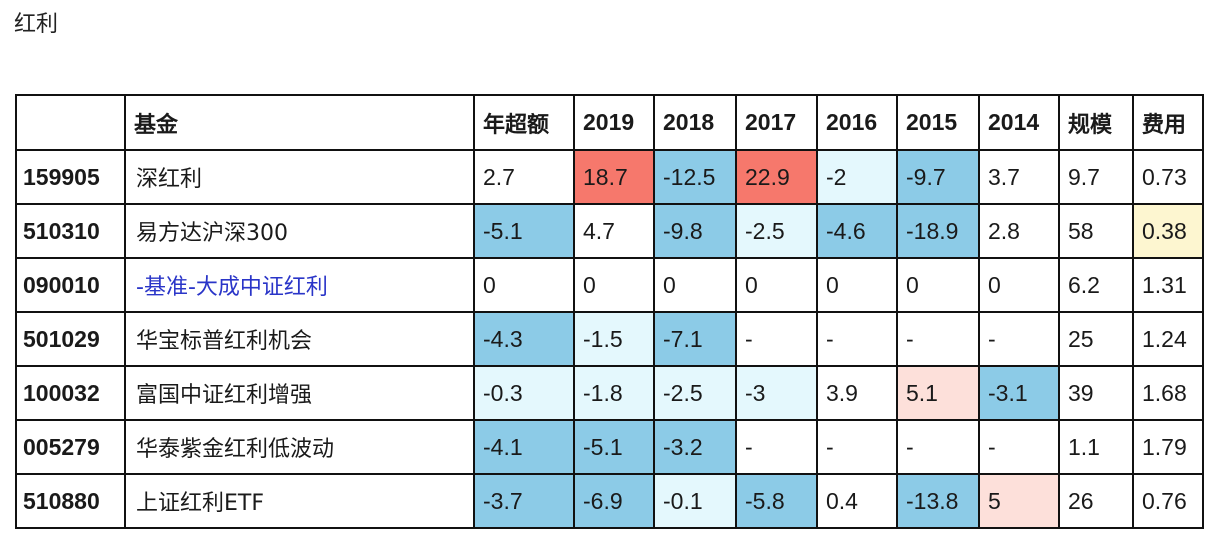 The image size is (1214, 554). I want to click on cell-annual-excess: -0.3, so click(524, 393).